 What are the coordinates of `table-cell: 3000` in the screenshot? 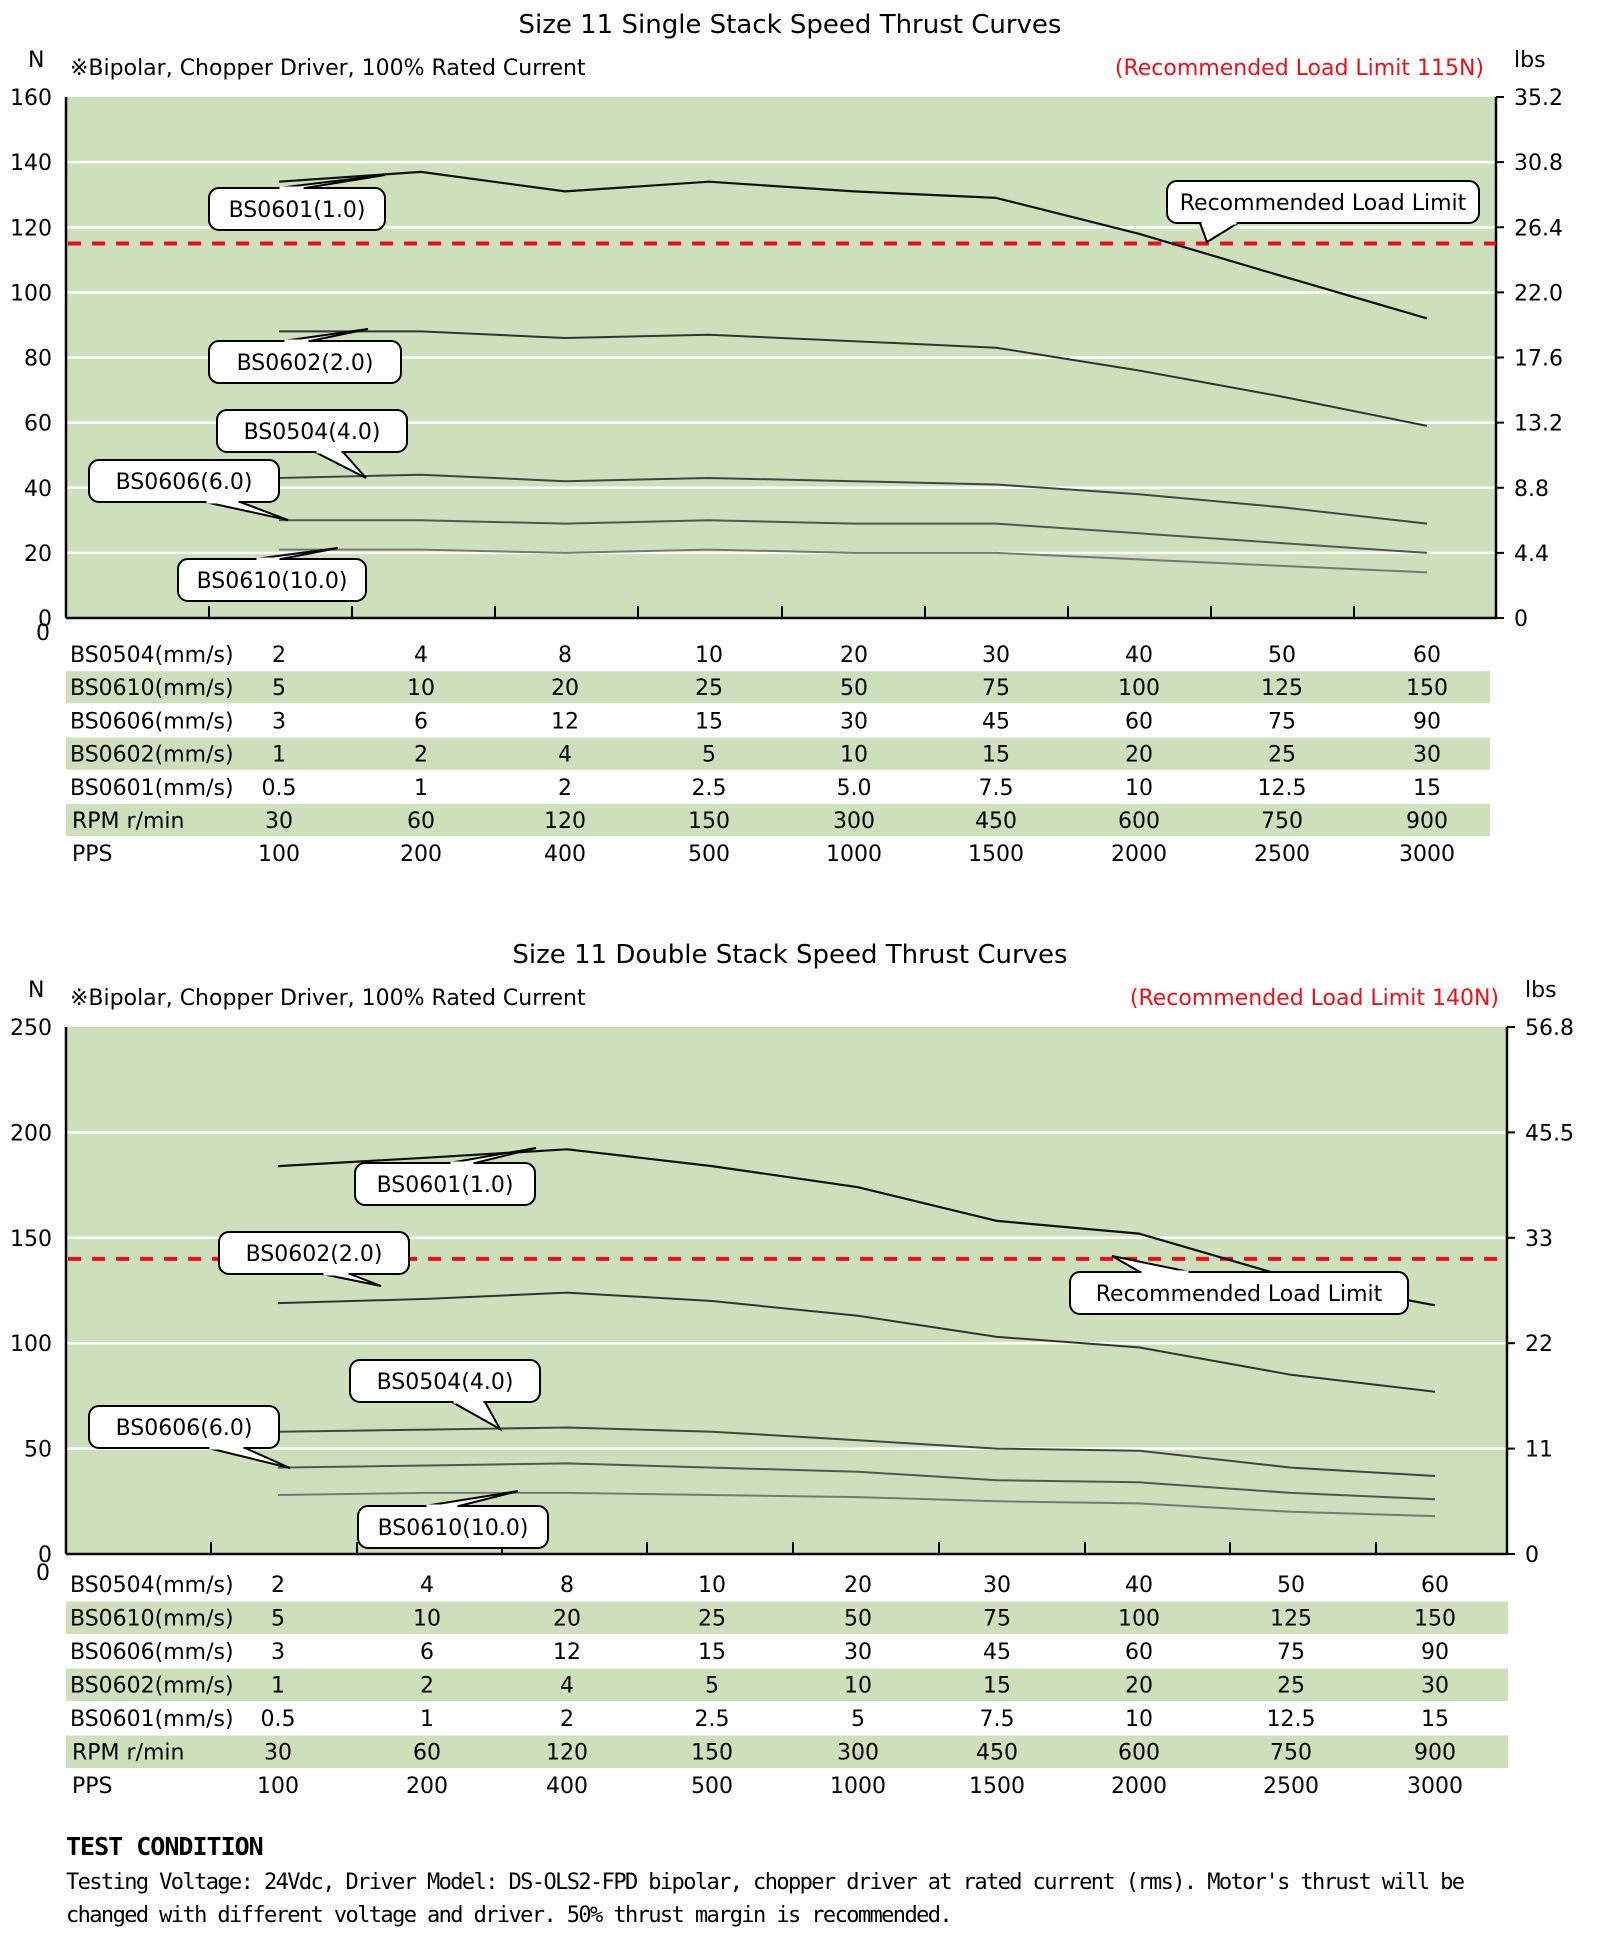 It's located at (1435, 1786).